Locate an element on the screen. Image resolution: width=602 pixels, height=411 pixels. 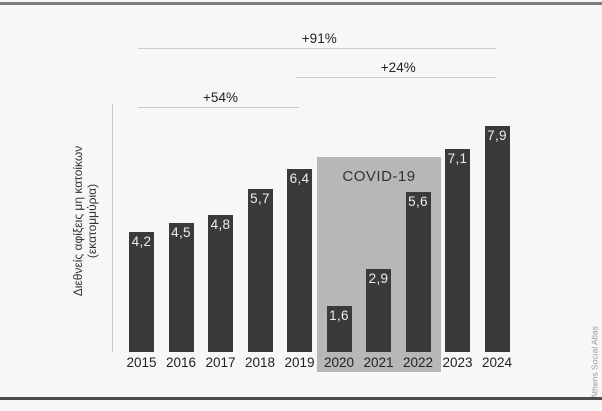
y-axis-label-line1: Διεθνείς αφίξεις μη κατοίκων is located at coordinates (78, 221).